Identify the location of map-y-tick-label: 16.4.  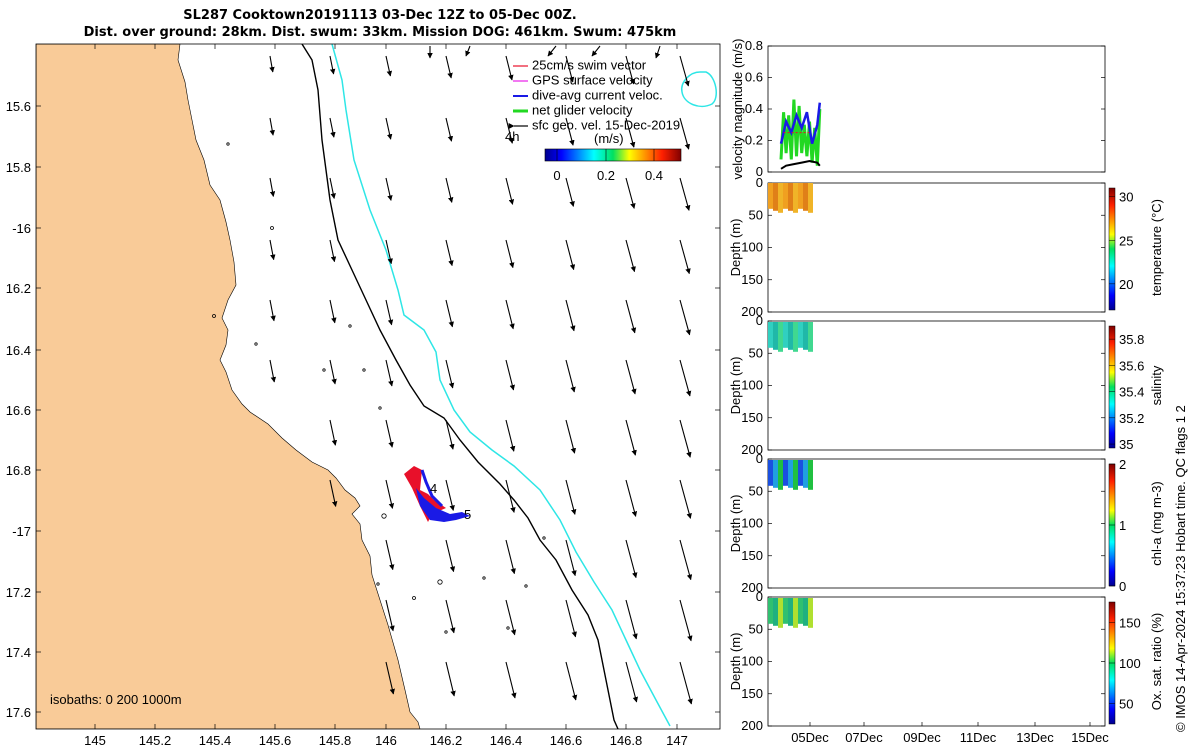
(18, 350).